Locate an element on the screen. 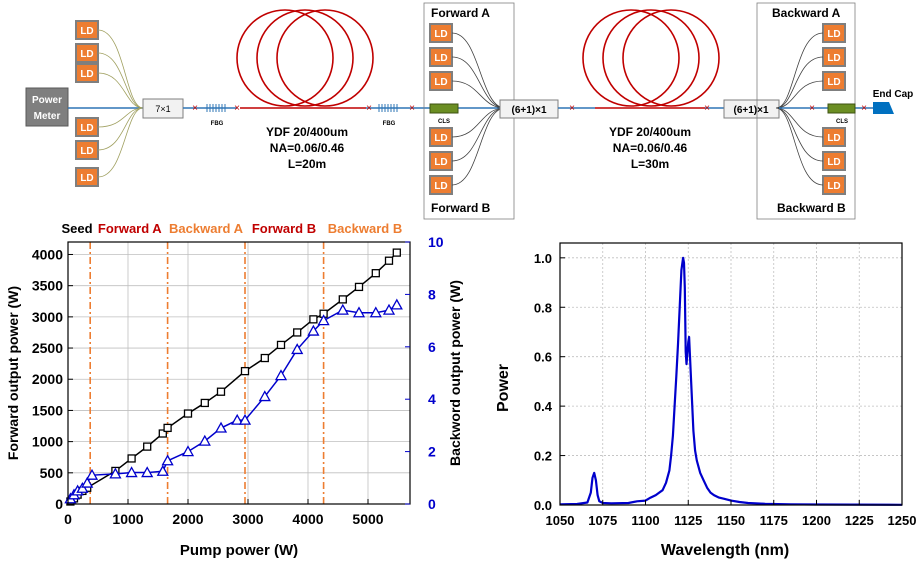 The image size is (918, 563). end-cap-shape is located at coordinates (883, 108).